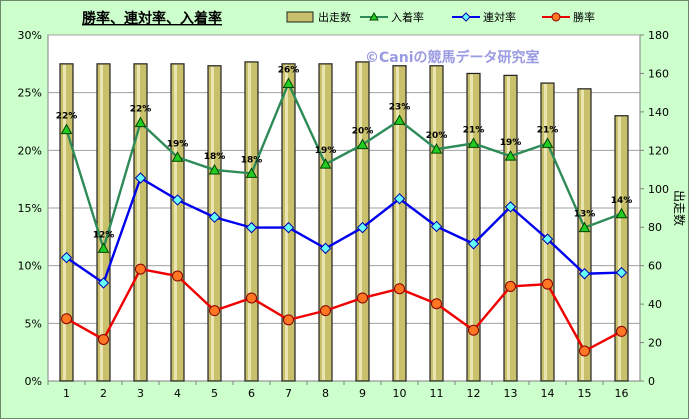  What do you see at coordinates (585, 393) in the screenshot?
I see `x-tick-label: 15` at bounding box center [585, 393].